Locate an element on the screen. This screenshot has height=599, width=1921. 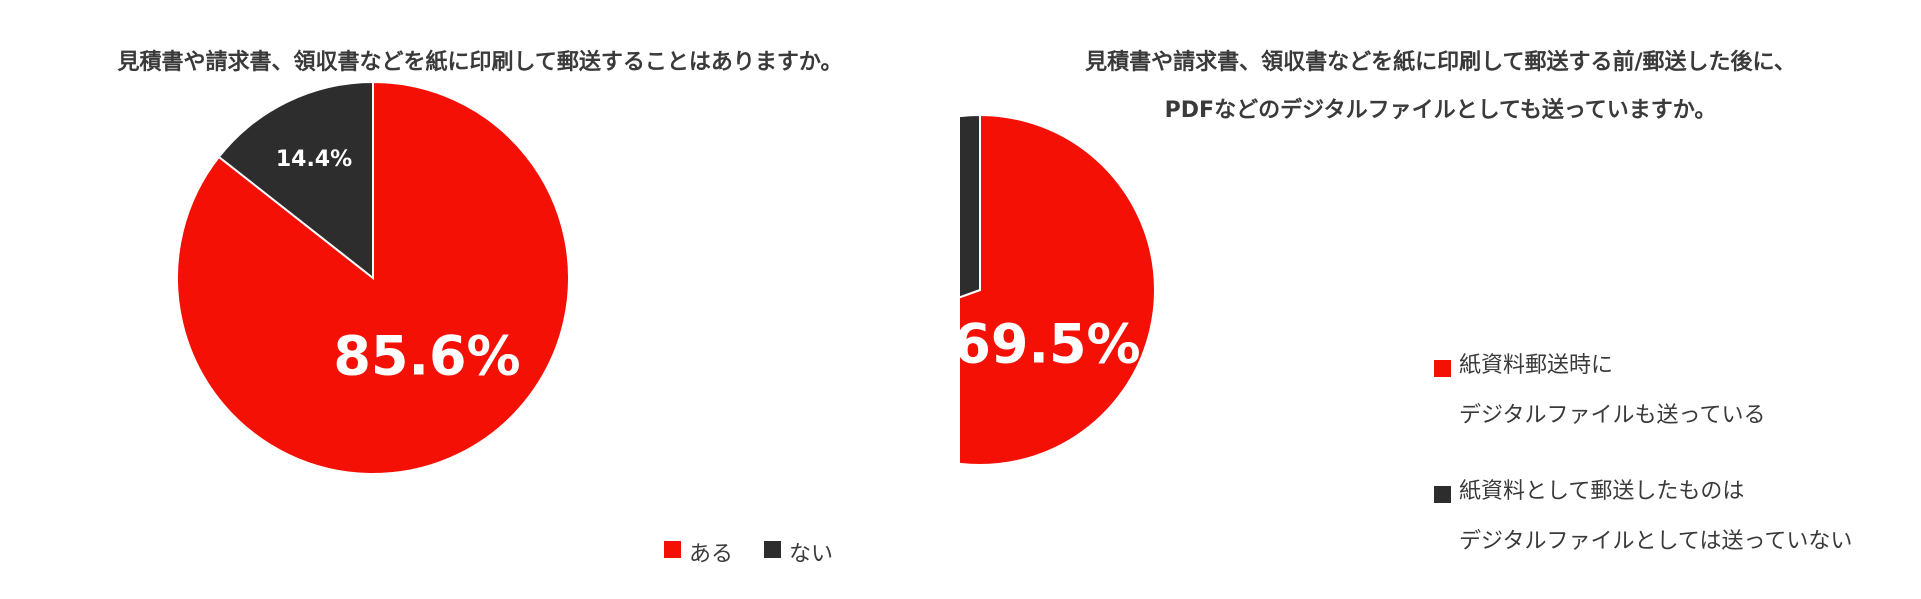
chart2-data-label-0: 69.5% is located at coordinates (1050, 344).